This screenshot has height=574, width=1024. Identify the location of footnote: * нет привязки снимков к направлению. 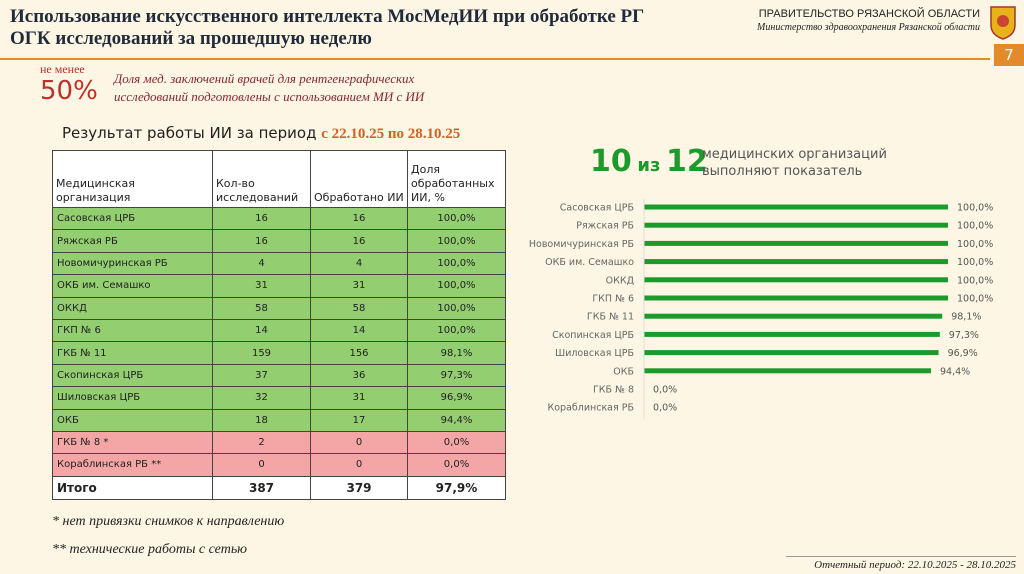
(168, 521).